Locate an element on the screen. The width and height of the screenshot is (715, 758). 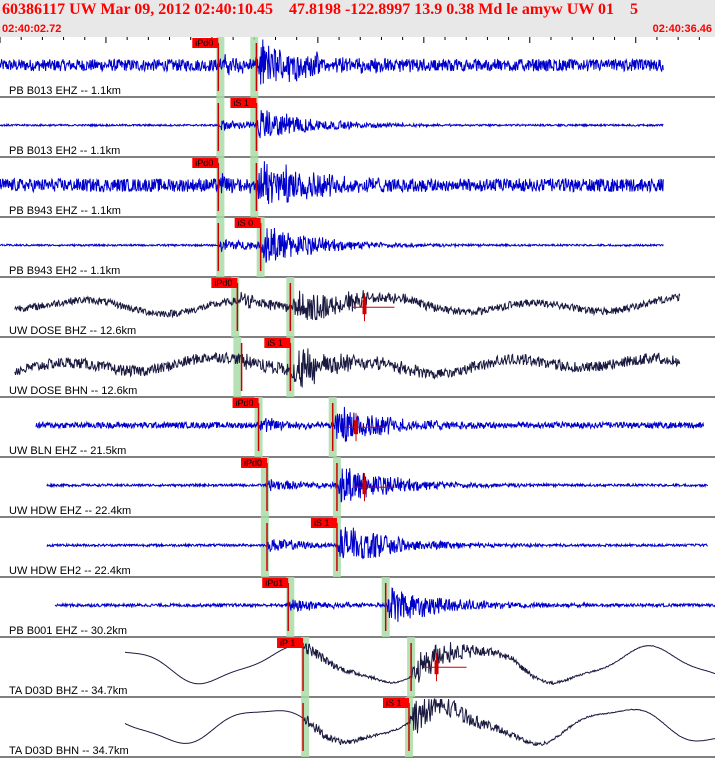
trace-label: PB B943 EH2 -- 1.1km is located at coordinates (64, 271).